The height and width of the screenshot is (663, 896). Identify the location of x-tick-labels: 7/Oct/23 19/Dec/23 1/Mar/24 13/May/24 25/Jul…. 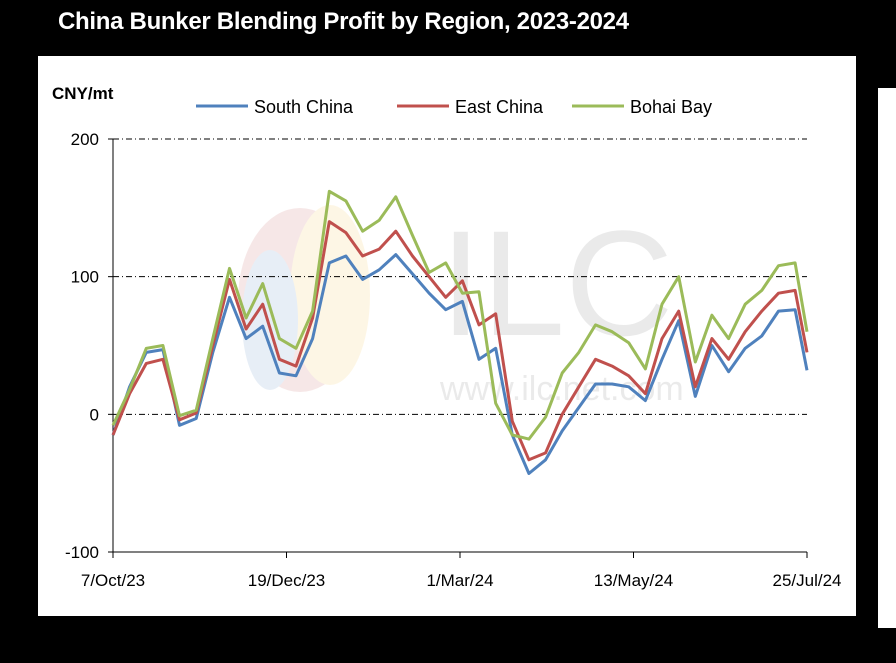
(461, 571).